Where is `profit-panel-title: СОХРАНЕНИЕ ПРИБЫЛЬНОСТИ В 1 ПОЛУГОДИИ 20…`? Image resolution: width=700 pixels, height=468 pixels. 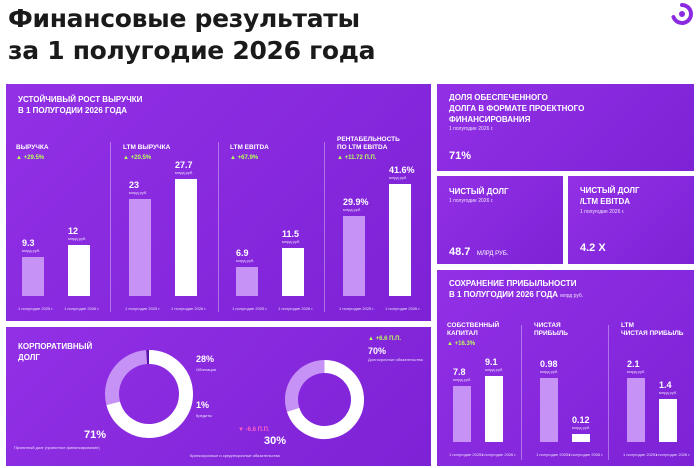 profit-panel-title: СОХРАНЕНИЕ ПРИБЫЛЬНОСТИ В 1 ПОЛУГОДИИ 20… is located at coordinates (516, 289).